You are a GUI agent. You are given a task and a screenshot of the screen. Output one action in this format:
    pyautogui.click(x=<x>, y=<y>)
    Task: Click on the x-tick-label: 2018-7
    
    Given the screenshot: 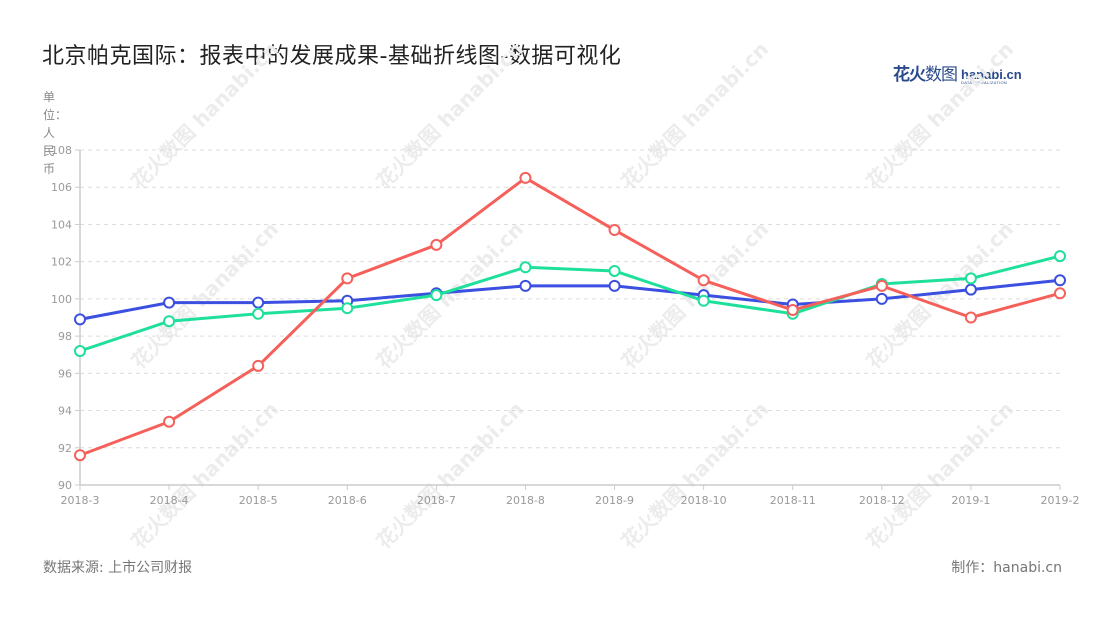 What is the action you would take?
    pyautogui.click(x=436, y=500)
    